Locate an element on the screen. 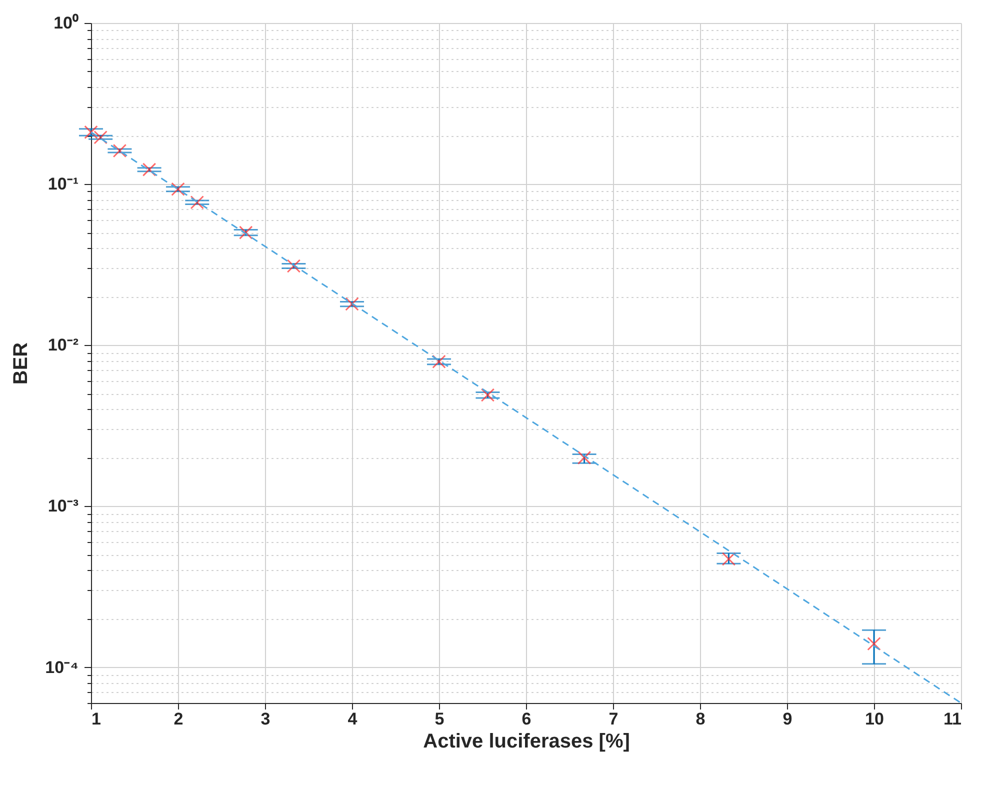  x-tick-label: 7 is located at coordinates (613, 719).